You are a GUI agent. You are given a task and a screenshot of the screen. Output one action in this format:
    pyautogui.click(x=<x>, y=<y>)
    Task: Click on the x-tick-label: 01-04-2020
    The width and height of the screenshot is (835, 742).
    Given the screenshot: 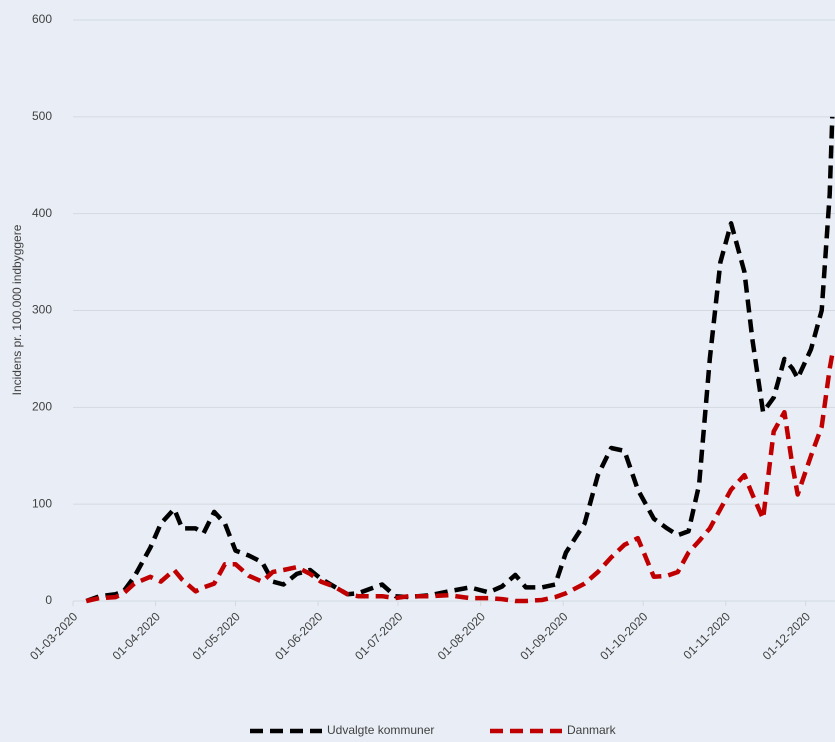 What is the action you would take?
    pyautogui.click(x=137, y=636)
    